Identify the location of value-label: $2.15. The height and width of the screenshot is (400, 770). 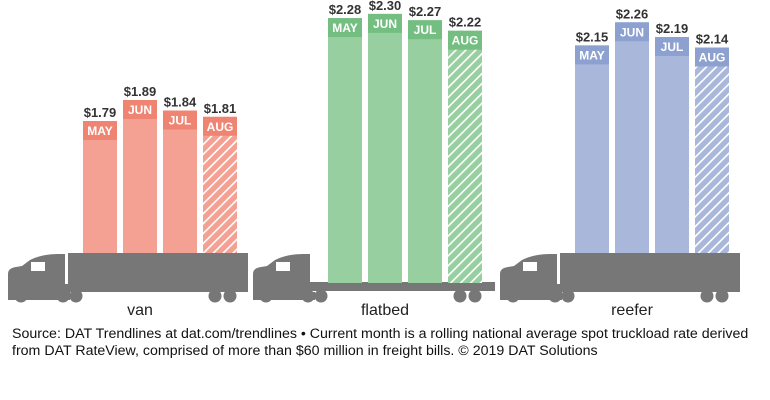
(592, 36).